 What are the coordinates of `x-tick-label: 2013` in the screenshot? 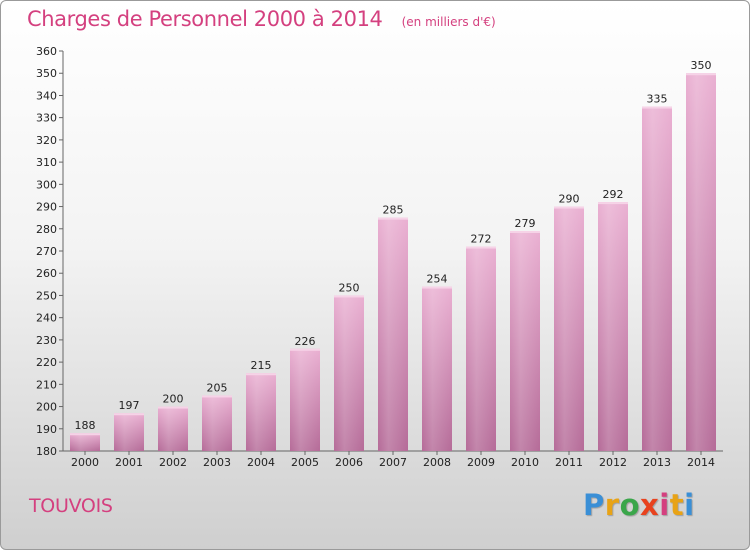 It's located at (657, 462).